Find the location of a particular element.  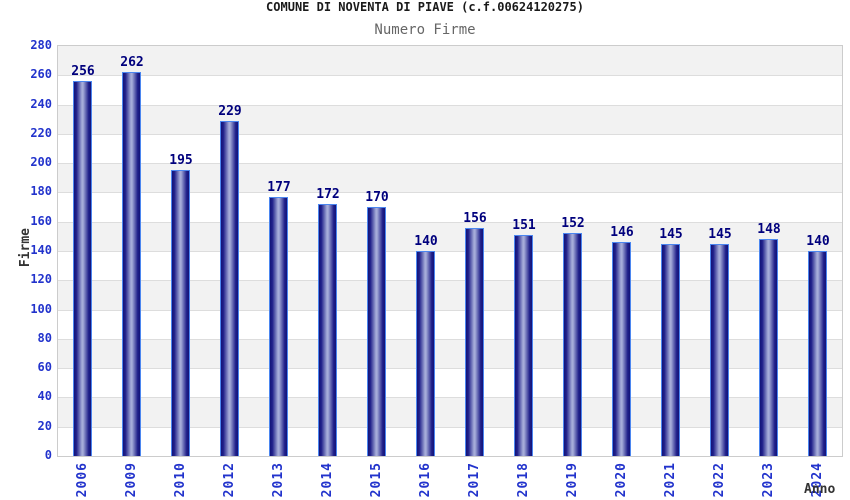

x-tick-label: 2015 is located at coordinates (376, 480).